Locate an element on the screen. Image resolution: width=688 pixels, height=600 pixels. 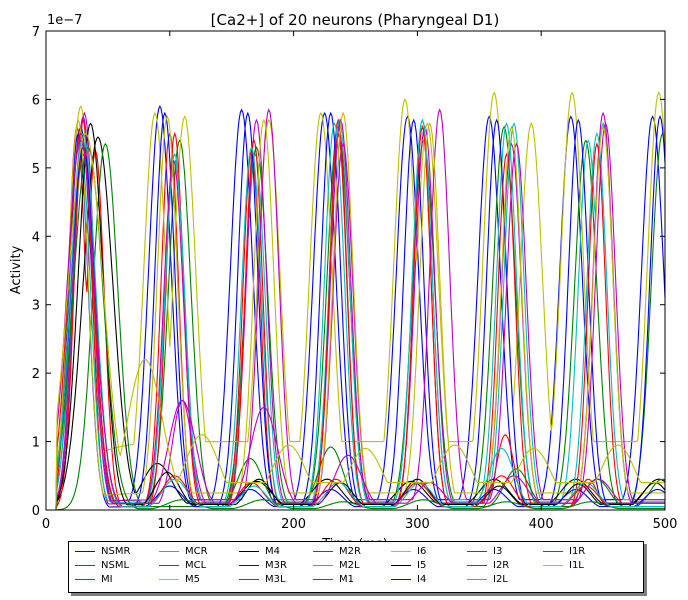
legend-label: M1 is located at coordinates (346, 579).